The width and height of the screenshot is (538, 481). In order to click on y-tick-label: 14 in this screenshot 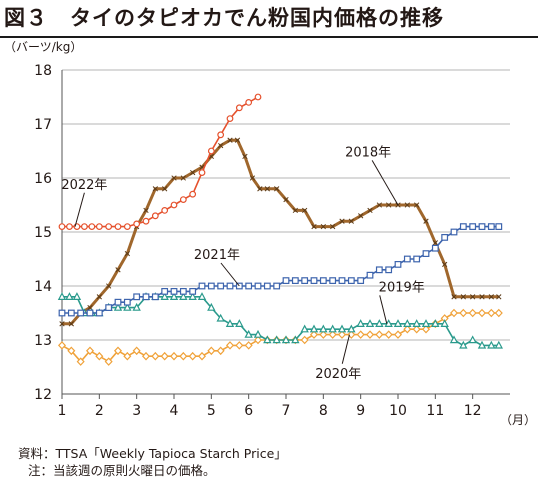, I will do `click(43, 287)`.